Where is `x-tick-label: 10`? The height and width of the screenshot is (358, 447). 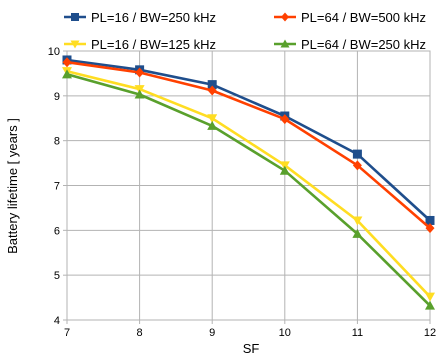
x-tick-label: 10 is located at coordinates (285, 333).